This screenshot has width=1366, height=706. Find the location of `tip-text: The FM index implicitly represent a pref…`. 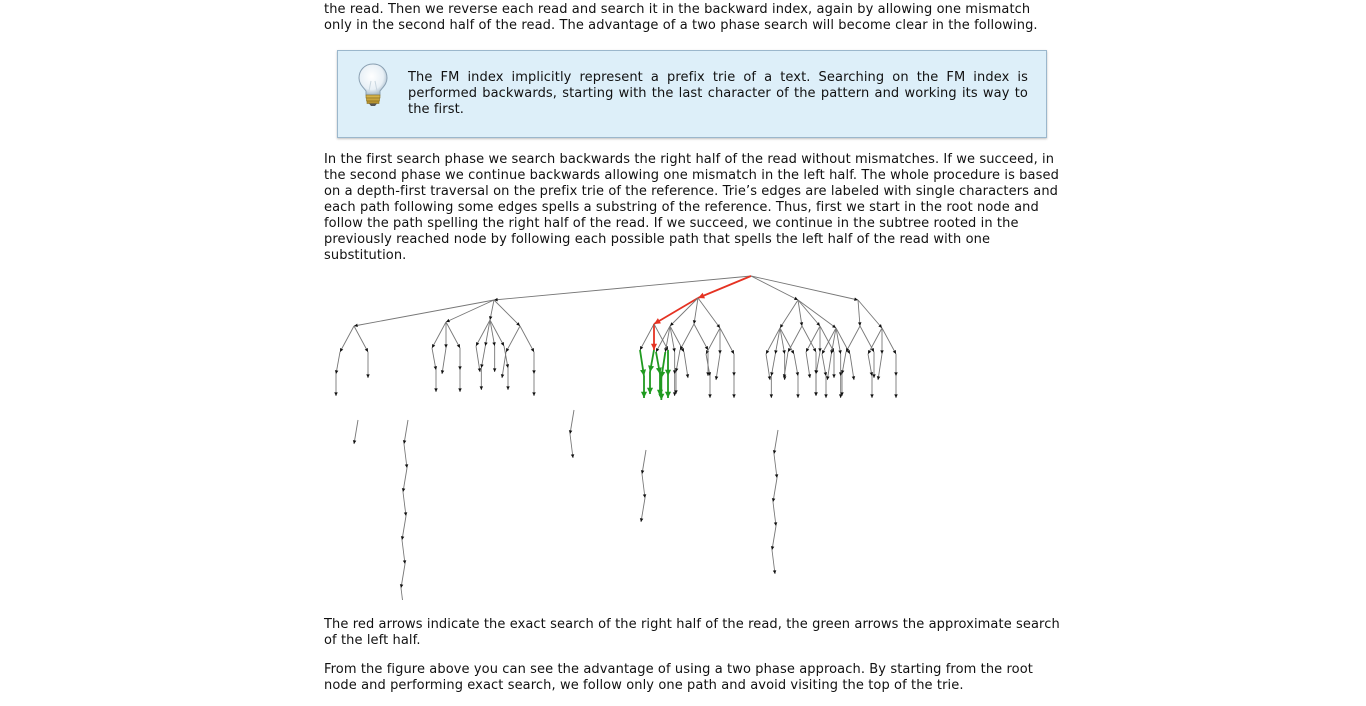

tip-text: The FM index implicitly represent a pref… is located at coordinates (718, 93).